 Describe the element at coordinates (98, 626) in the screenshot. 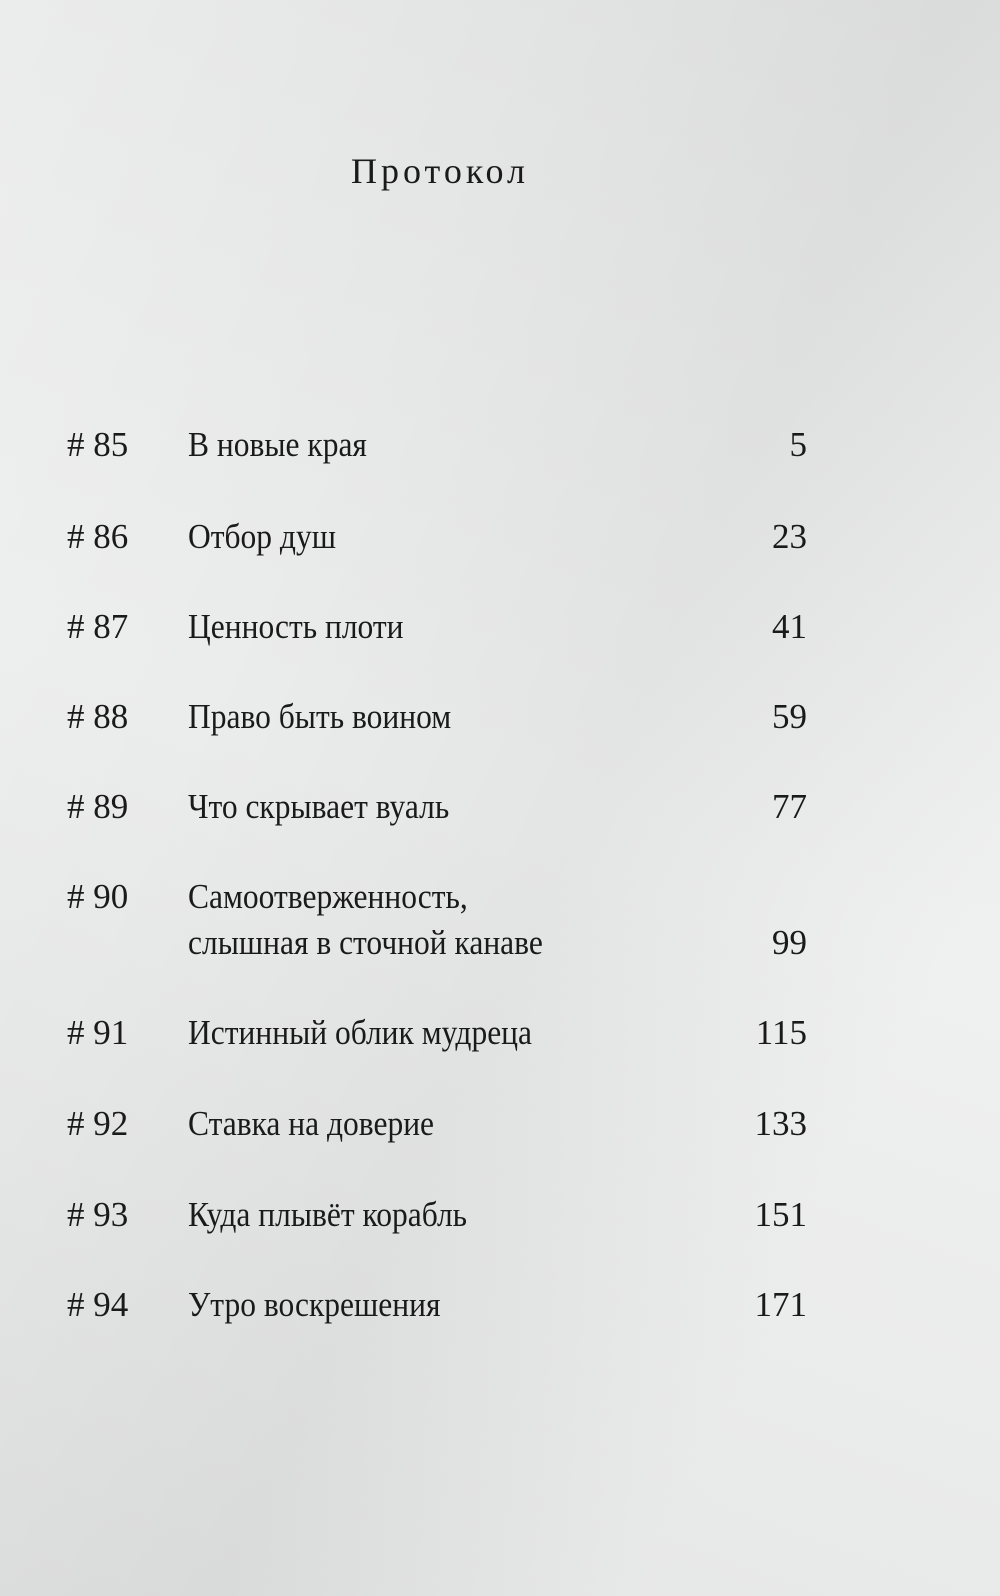

I see `chapter-number: # 87` at that location.